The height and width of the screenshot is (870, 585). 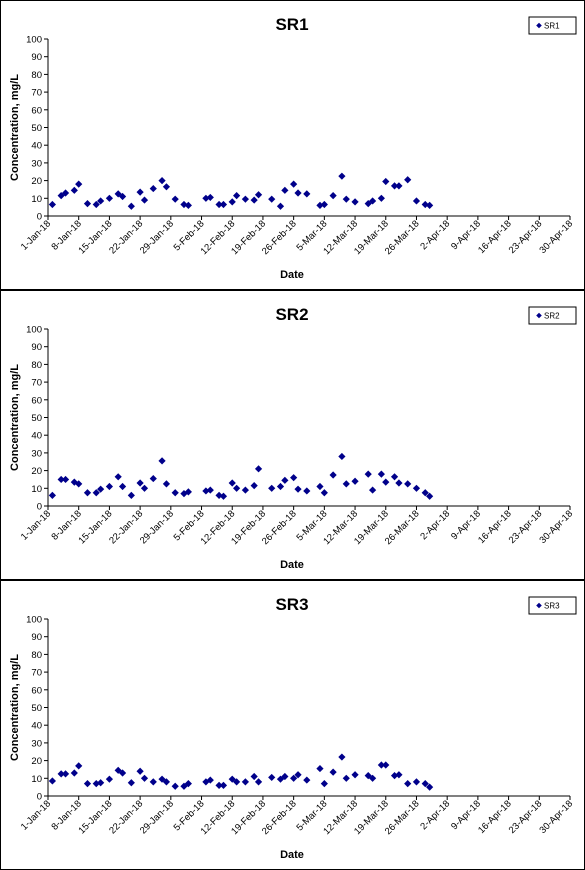 I want to click on chart-title: SR3, so click(x=291, y=604).